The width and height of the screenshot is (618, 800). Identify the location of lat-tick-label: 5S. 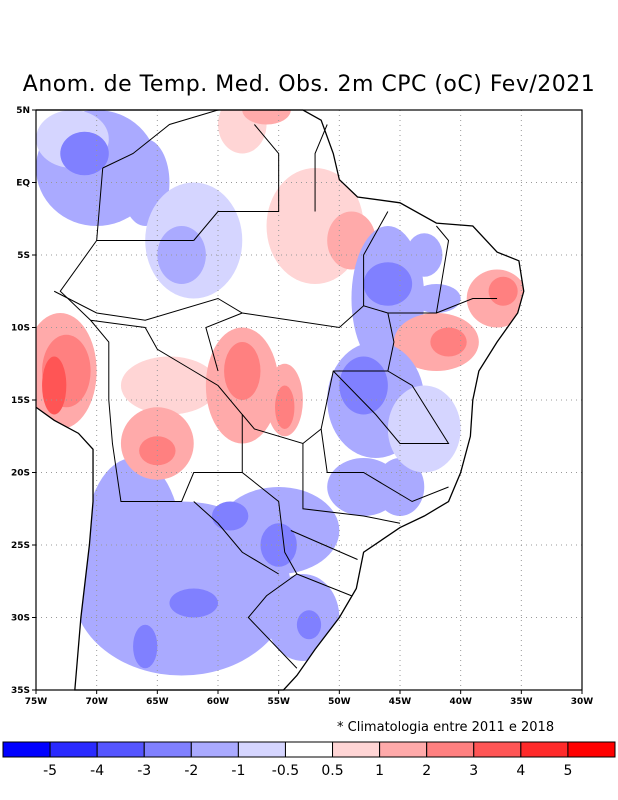
(23, 256).